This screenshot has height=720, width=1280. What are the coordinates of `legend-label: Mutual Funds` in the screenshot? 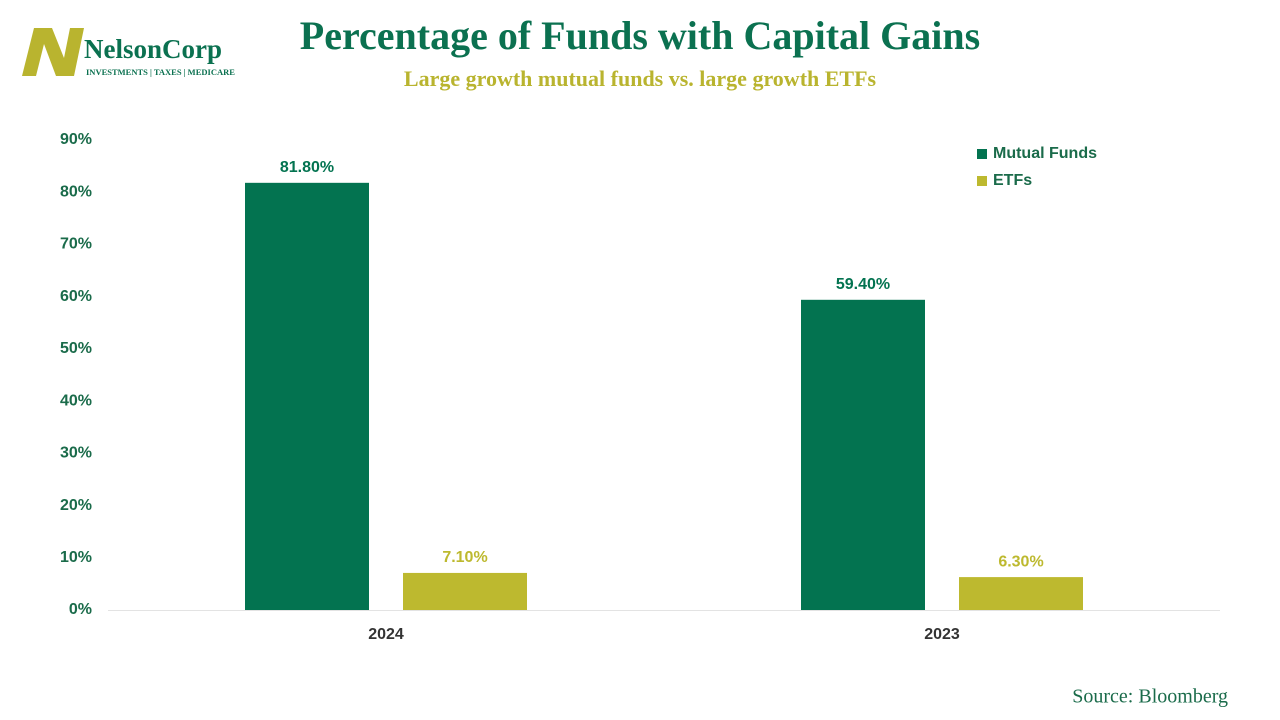 It's located at (1045, 153).